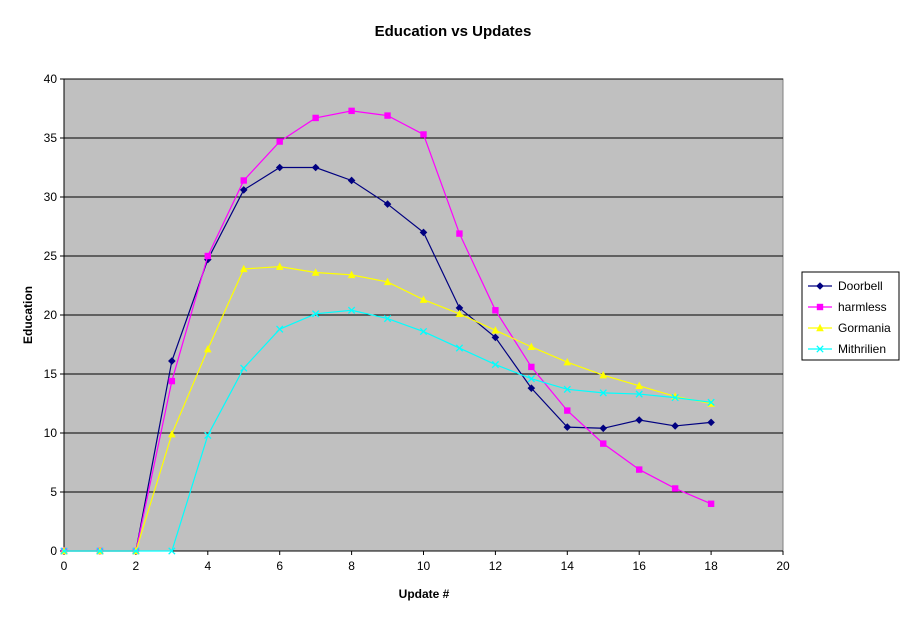 This screenshot has width=907, height=621. What do you see at coordinates (424, 594) in the screenshot?
I see `x-axis-label: Update #` at bounding box center [424, 594].